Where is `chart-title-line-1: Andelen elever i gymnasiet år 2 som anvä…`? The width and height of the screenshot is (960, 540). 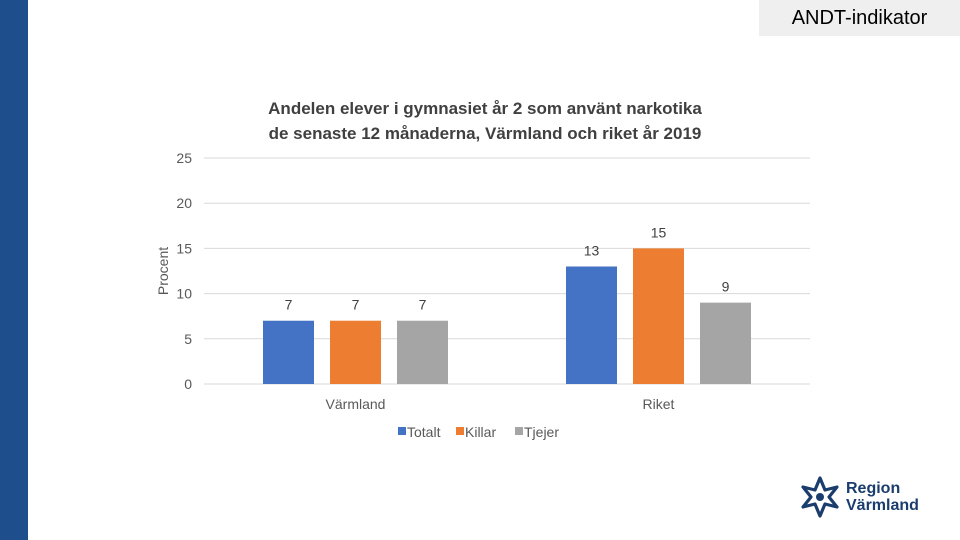 chart-title-line-1: Andelen elever i gymnasiet år 2 som anvä… is located at coordinates (485, 108).